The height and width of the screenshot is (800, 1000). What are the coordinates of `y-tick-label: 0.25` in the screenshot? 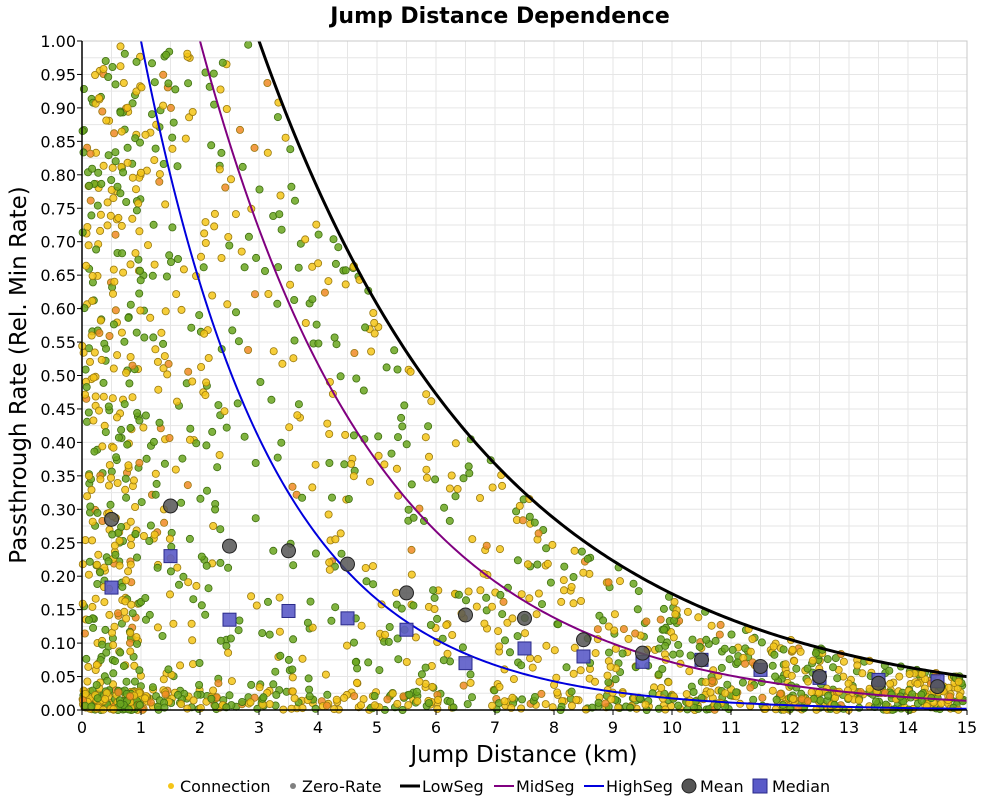 It's located at (58, 543).